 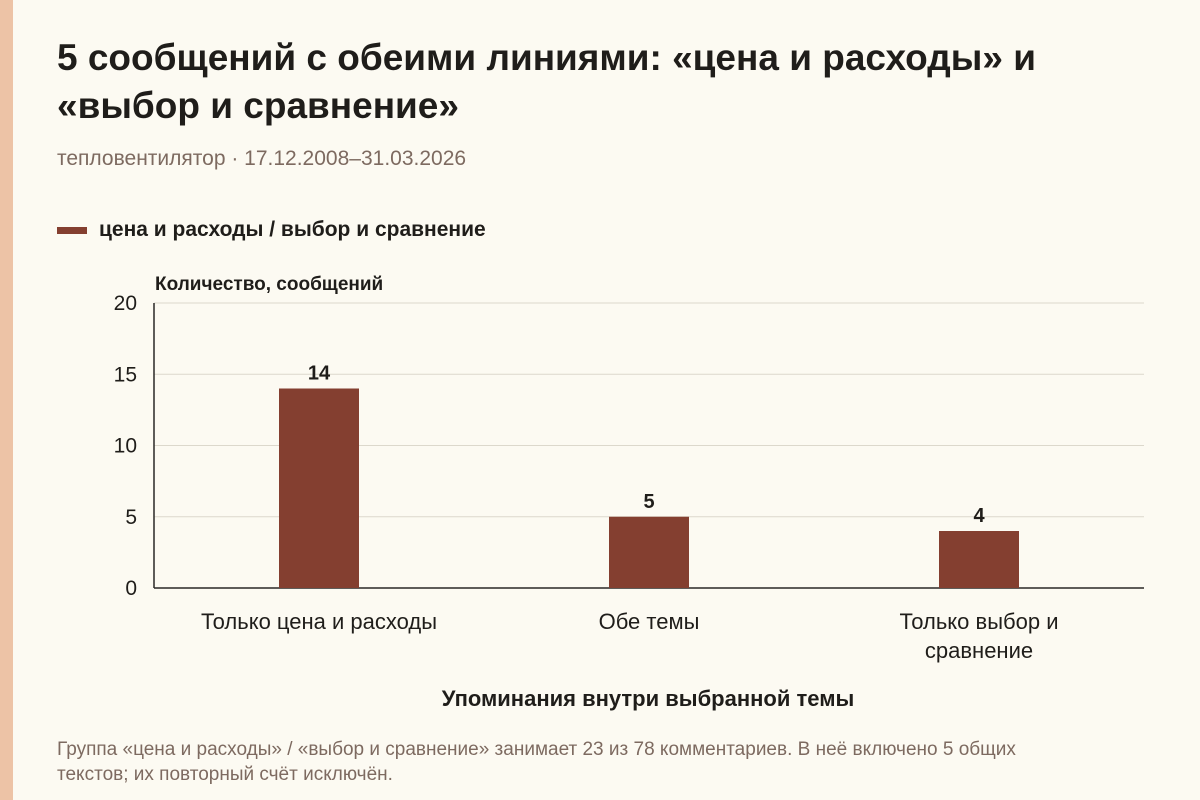 What do you see at coordinates (292, 229) in the screenshot?
I see `legend-label: цена и расходы / выбор и сравнение` at bounding box center [292, 229].